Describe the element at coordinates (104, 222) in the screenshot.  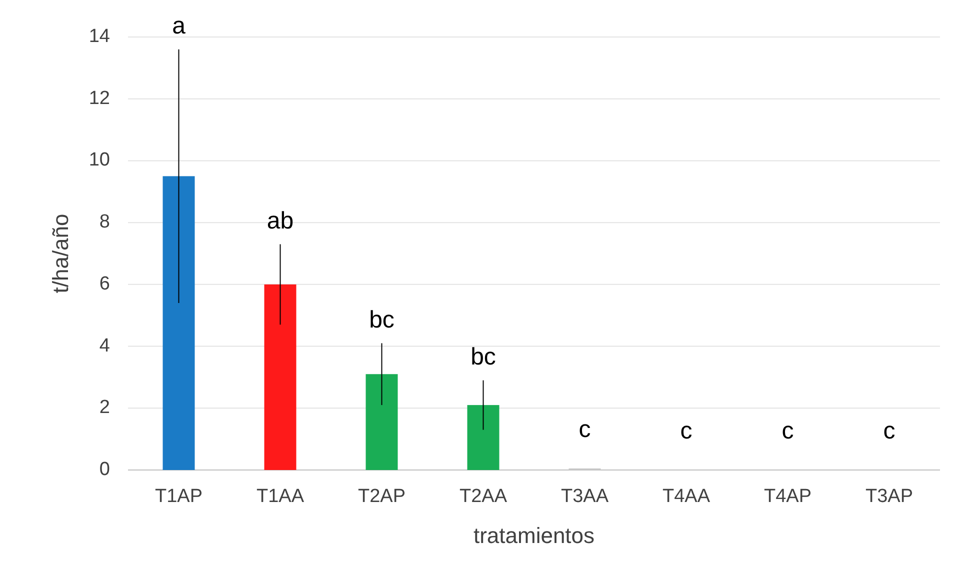
I see `y-tick-label: 8` at that location.